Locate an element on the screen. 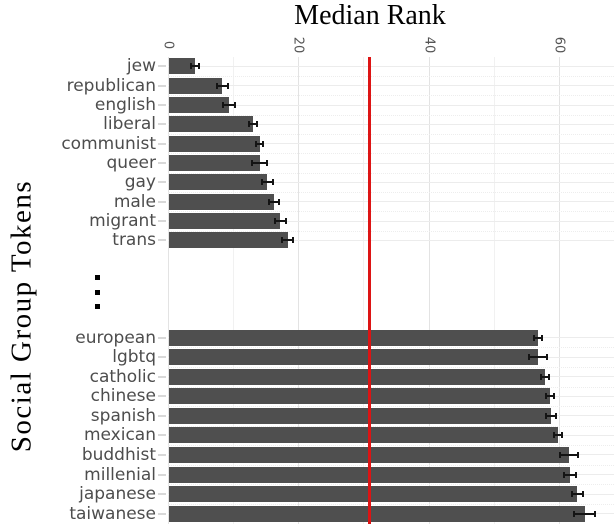 This screenshot has width=614, height=528. reference-line is located at coordinates (370, 290).